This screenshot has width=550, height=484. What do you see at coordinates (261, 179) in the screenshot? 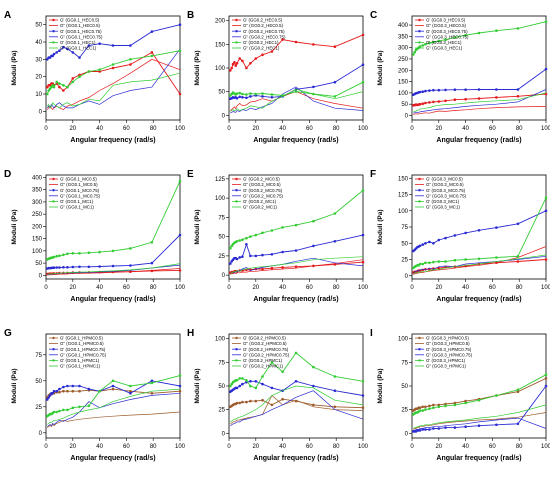
I see `legend-label: G' (GG0.2_MC0.5)` at bounding box center [261, 179].